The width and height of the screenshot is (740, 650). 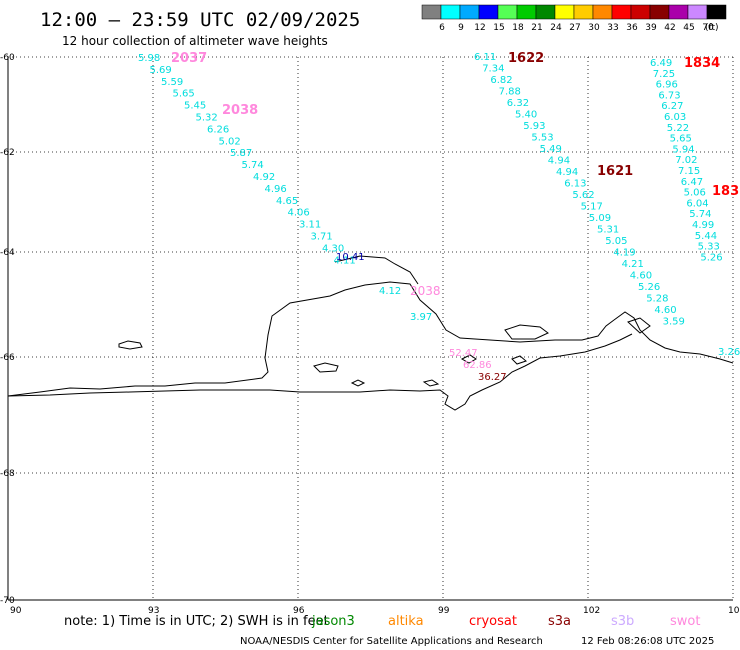 What do you see at coordinates (376, 270) in the screenshot?
I see `coastline-shelf` at bounding box center [376, 270].